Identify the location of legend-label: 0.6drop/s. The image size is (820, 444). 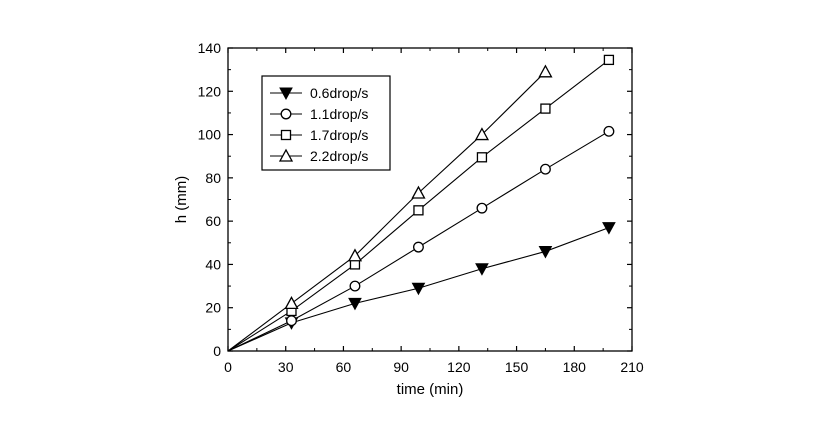
(339, 93).